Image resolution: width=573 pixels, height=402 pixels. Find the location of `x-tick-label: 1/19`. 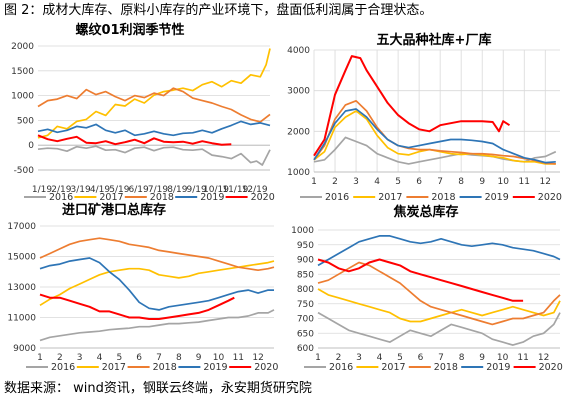

x-tick-label: 1/19 is located at coordinates (42, 190).